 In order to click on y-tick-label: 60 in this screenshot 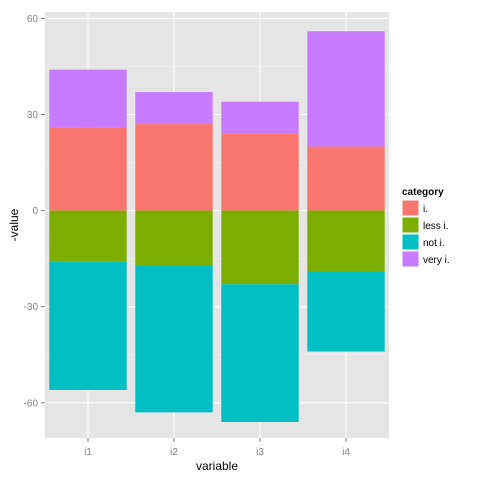, I will do `click(33, 19)`.